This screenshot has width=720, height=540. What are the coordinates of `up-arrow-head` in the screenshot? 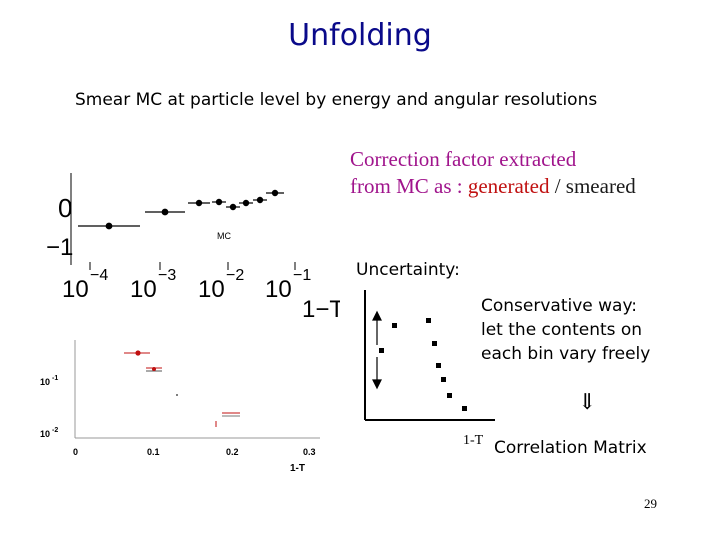 It's located at (377, 315).